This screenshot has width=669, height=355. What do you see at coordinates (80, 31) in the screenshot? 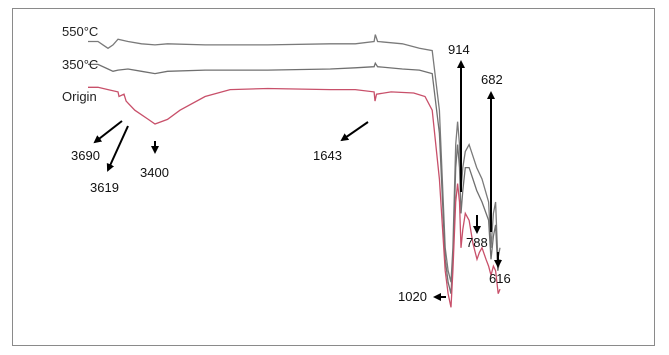
I see `series-label-550: 550°C` at bounding box center [80, 31].